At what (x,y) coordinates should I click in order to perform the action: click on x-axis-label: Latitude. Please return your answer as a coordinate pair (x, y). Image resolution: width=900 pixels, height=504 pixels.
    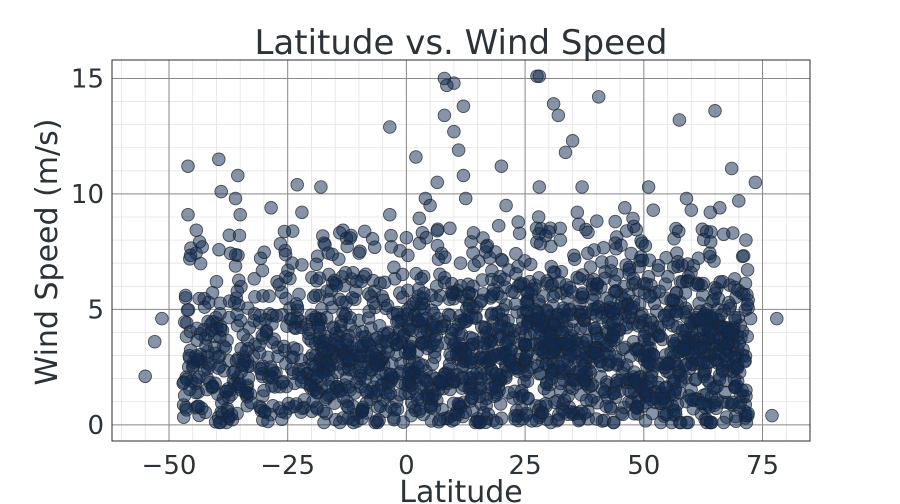
    Looking at the image, I should click on (460, 489).